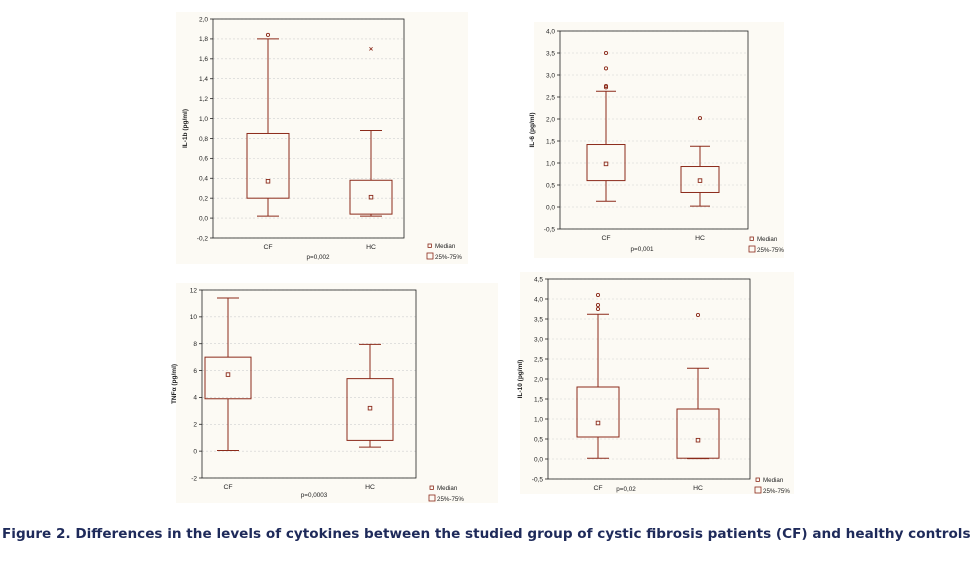  Describe the element at coordinates (194, 290) in the screenshot. I see `y-tick-label: 12` at that location.